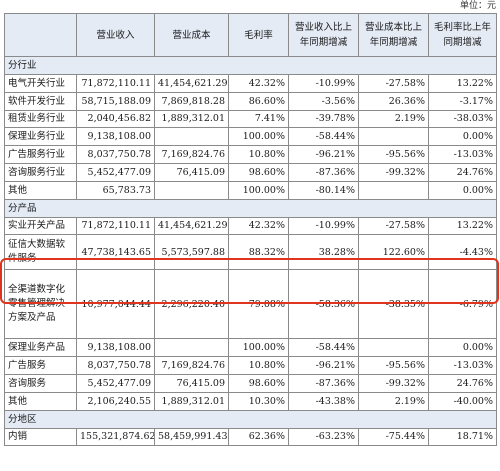 The image size is (500, 471). Describe the element at coordinates (323, 35) in the screenshot. I see `header-revenue-change: 营业收入比上年同期增减` at that location.